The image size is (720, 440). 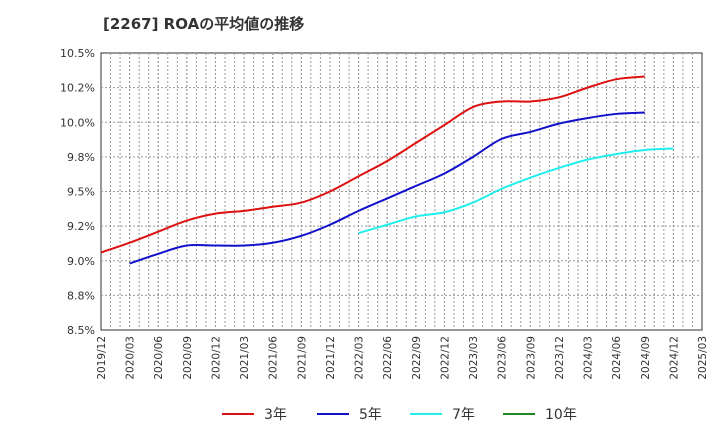 I want to click on y-tick-label: 10.0%, so click(x=77, y=122).